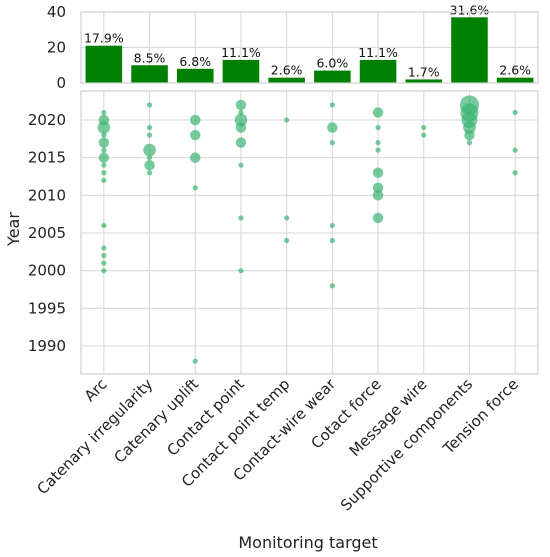 The image size is (550, 557). I want to click on x-axis-title: Monitoring target, so click(307, 542).